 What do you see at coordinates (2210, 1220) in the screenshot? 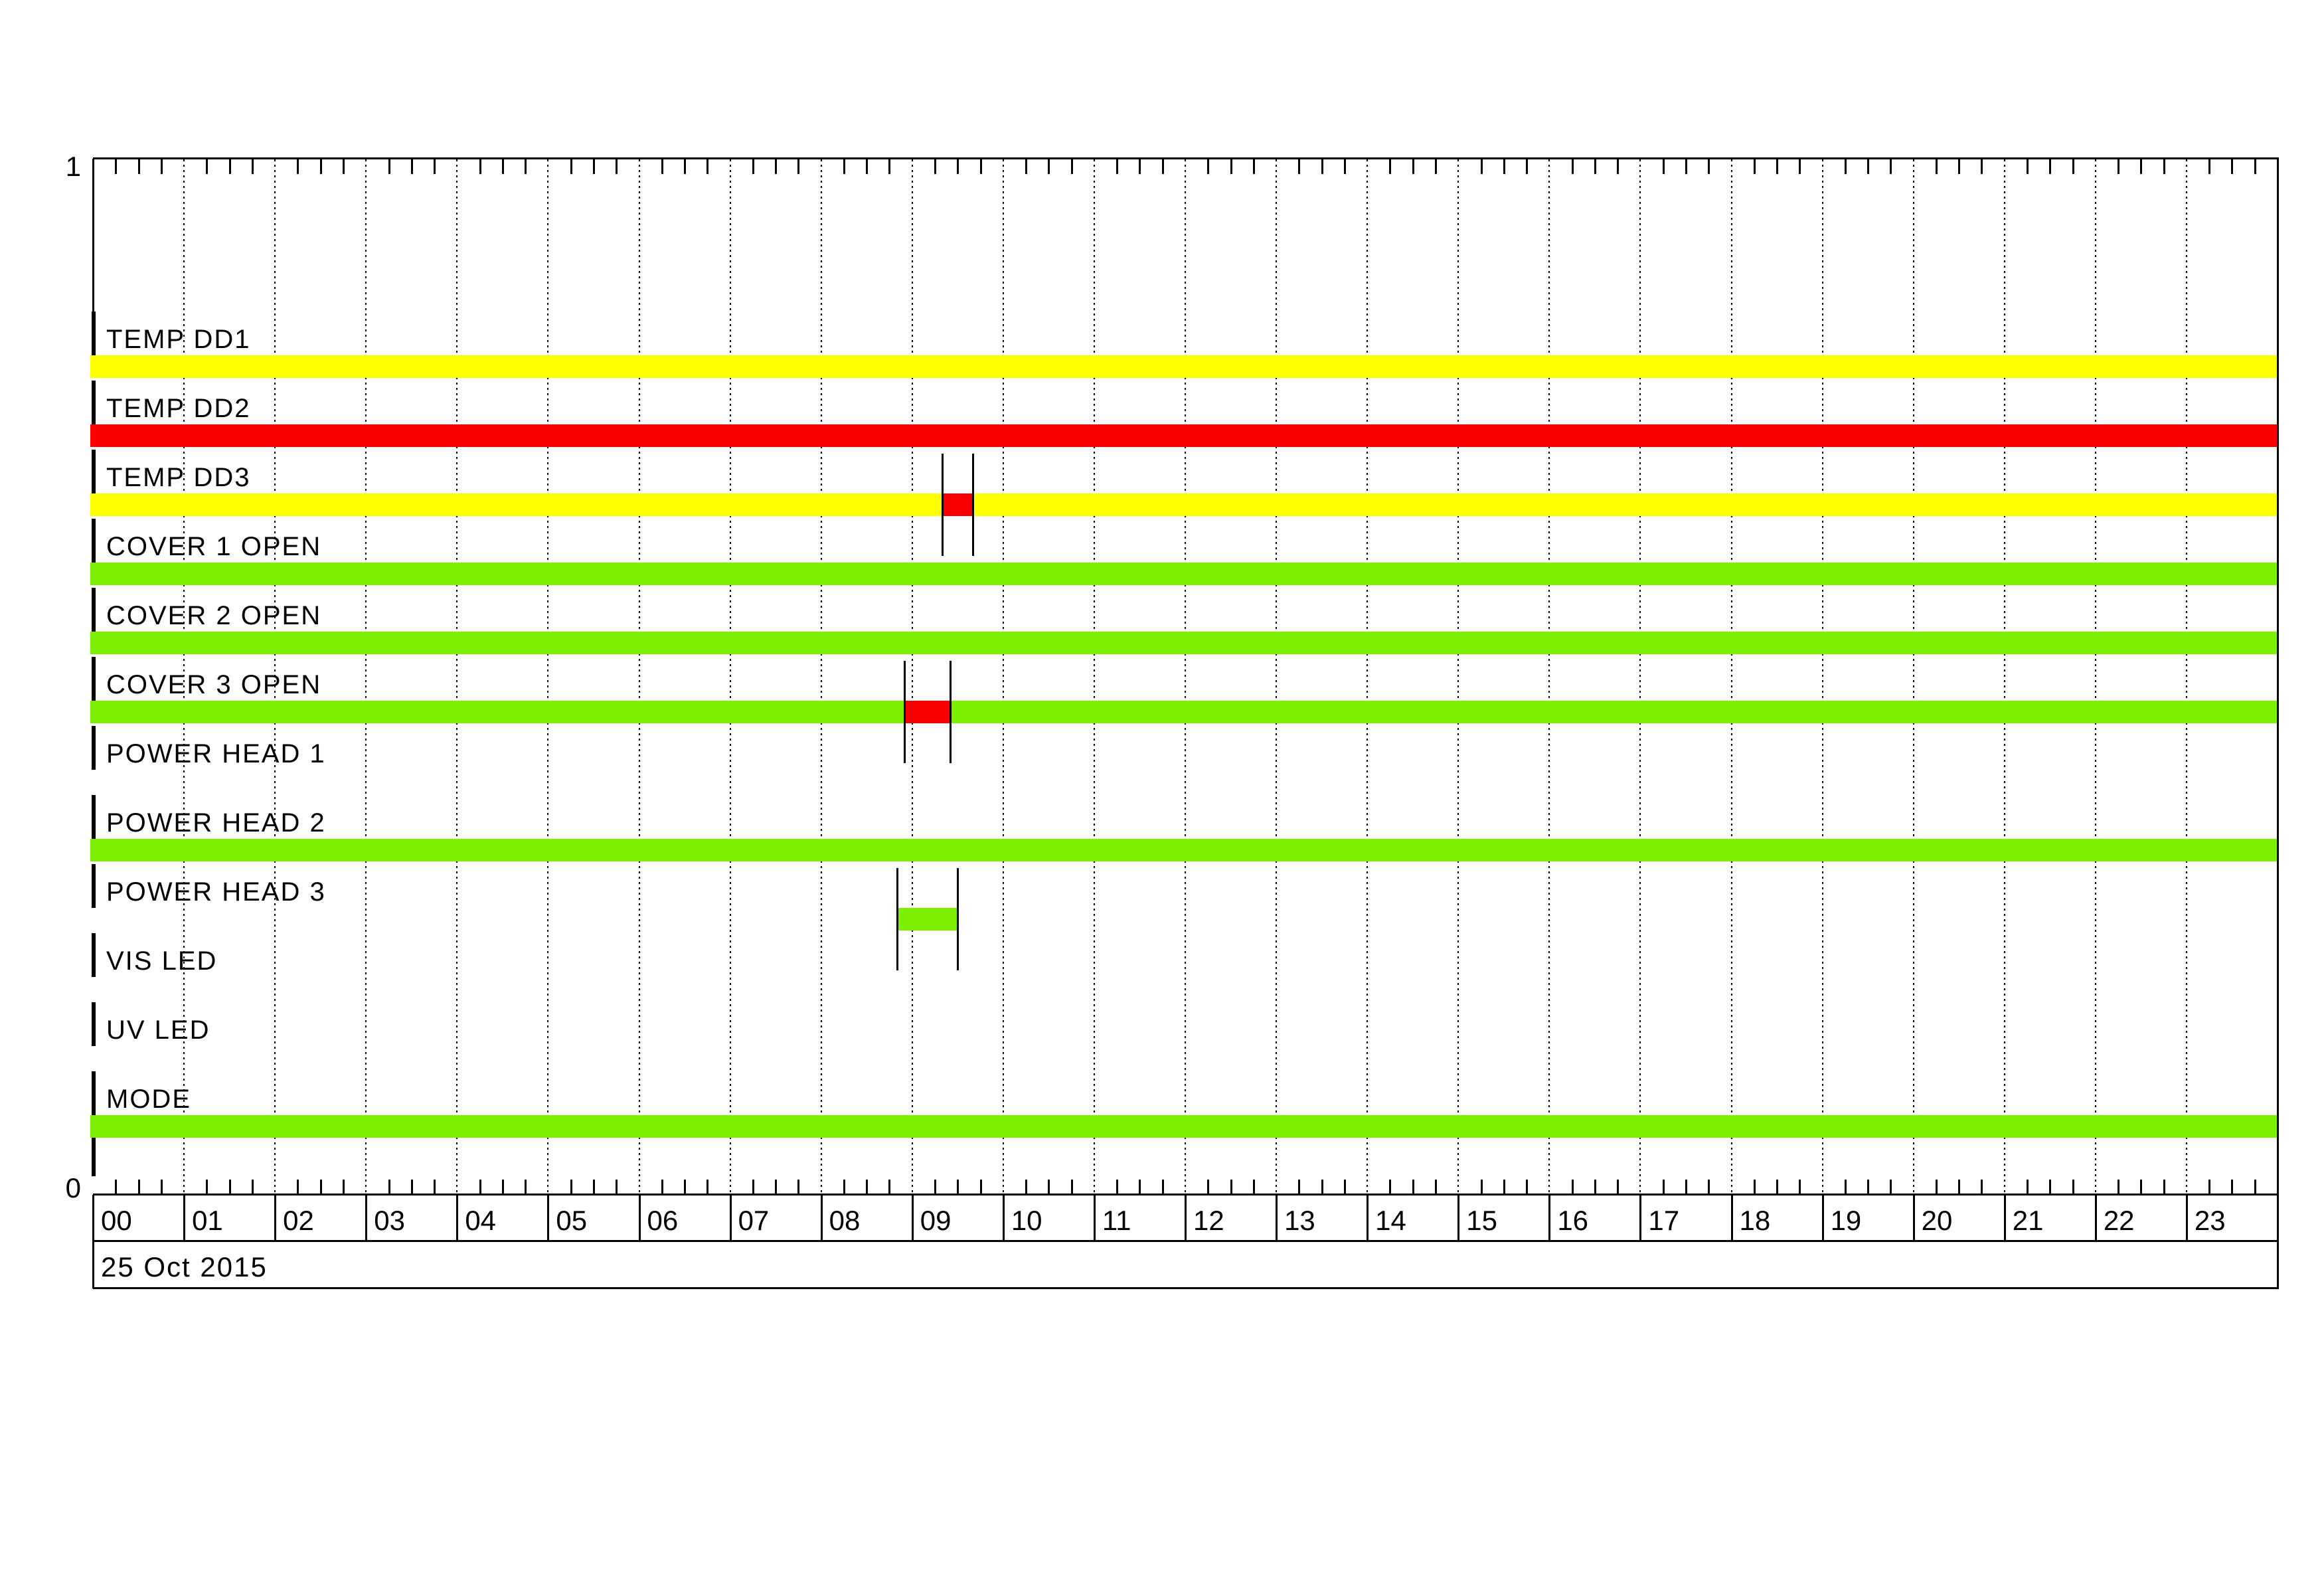
I see `hour-label-23: 23` at bounding box center [2210, 1220].